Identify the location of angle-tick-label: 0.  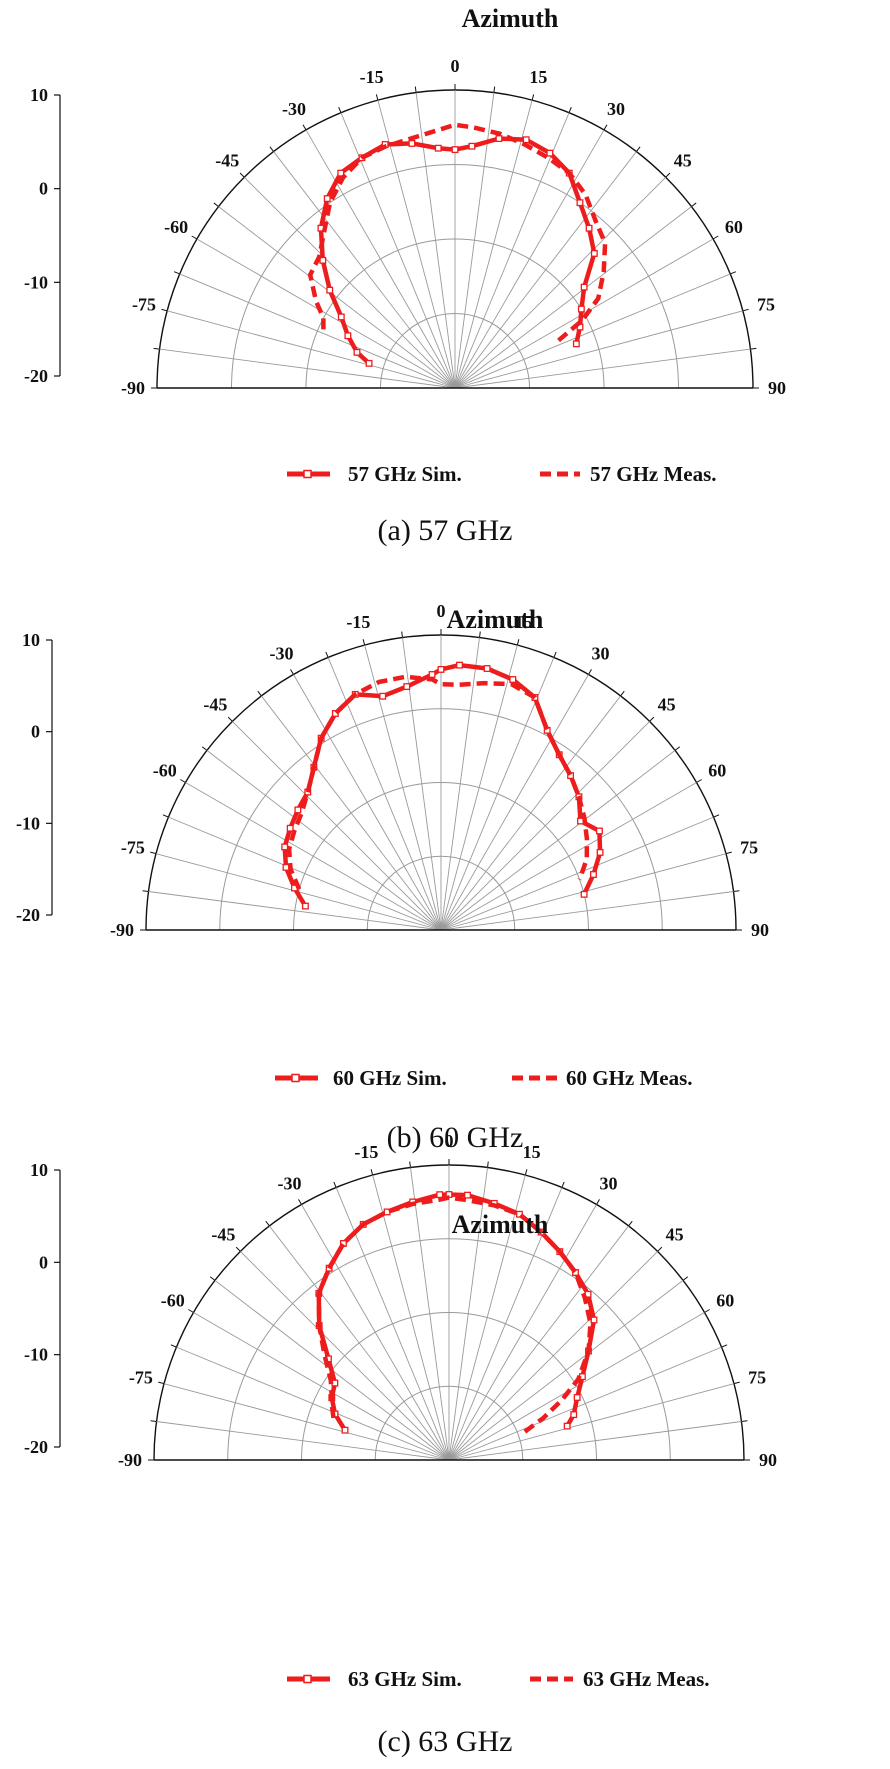
(455, 66).